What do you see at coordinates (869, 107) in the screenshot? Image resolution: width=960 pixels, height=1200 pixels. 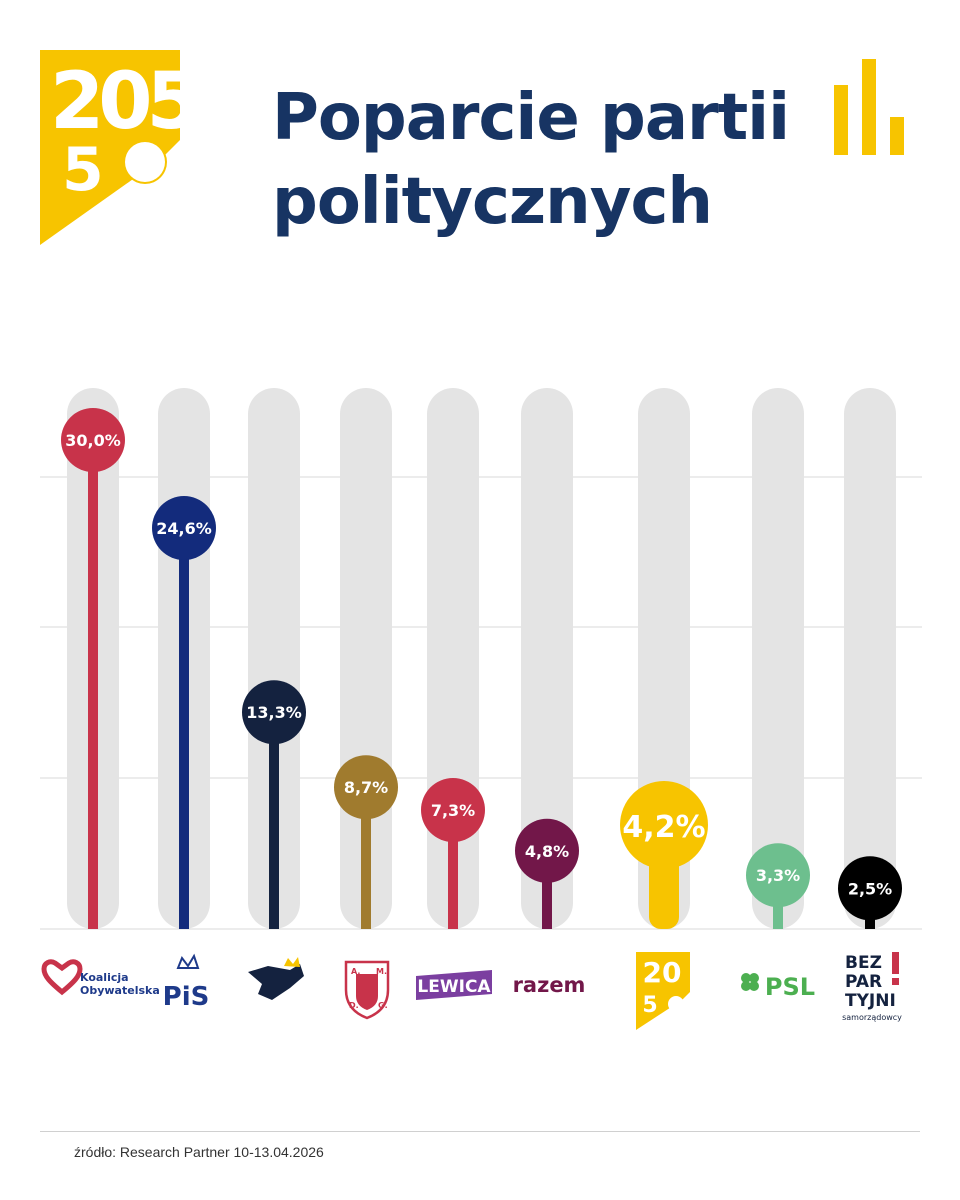 I see `bar-chart-icon` at bounding box center [869, 107].